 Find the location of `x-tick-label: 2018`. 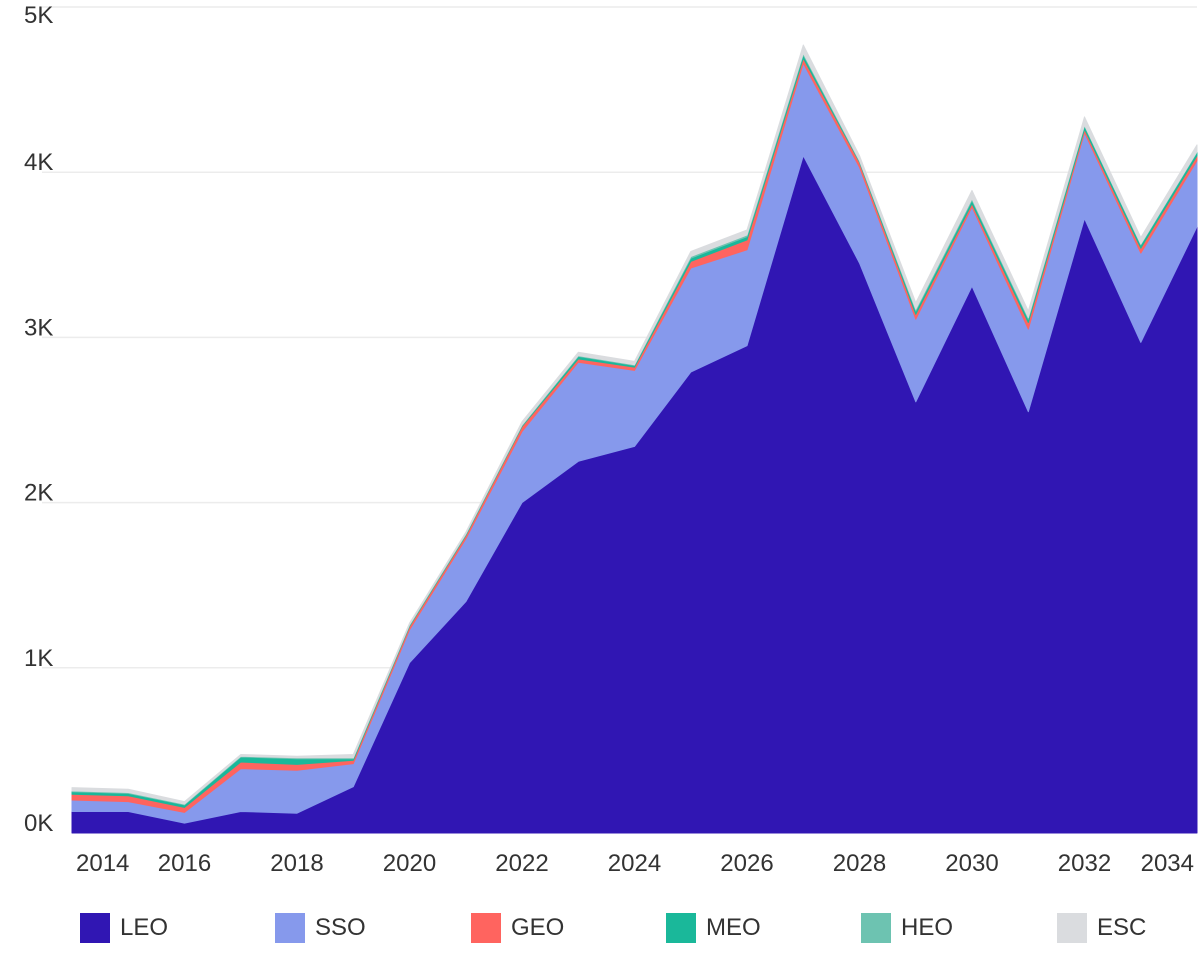

x-tick-label: 2018 is located at coordinates (296, 863).